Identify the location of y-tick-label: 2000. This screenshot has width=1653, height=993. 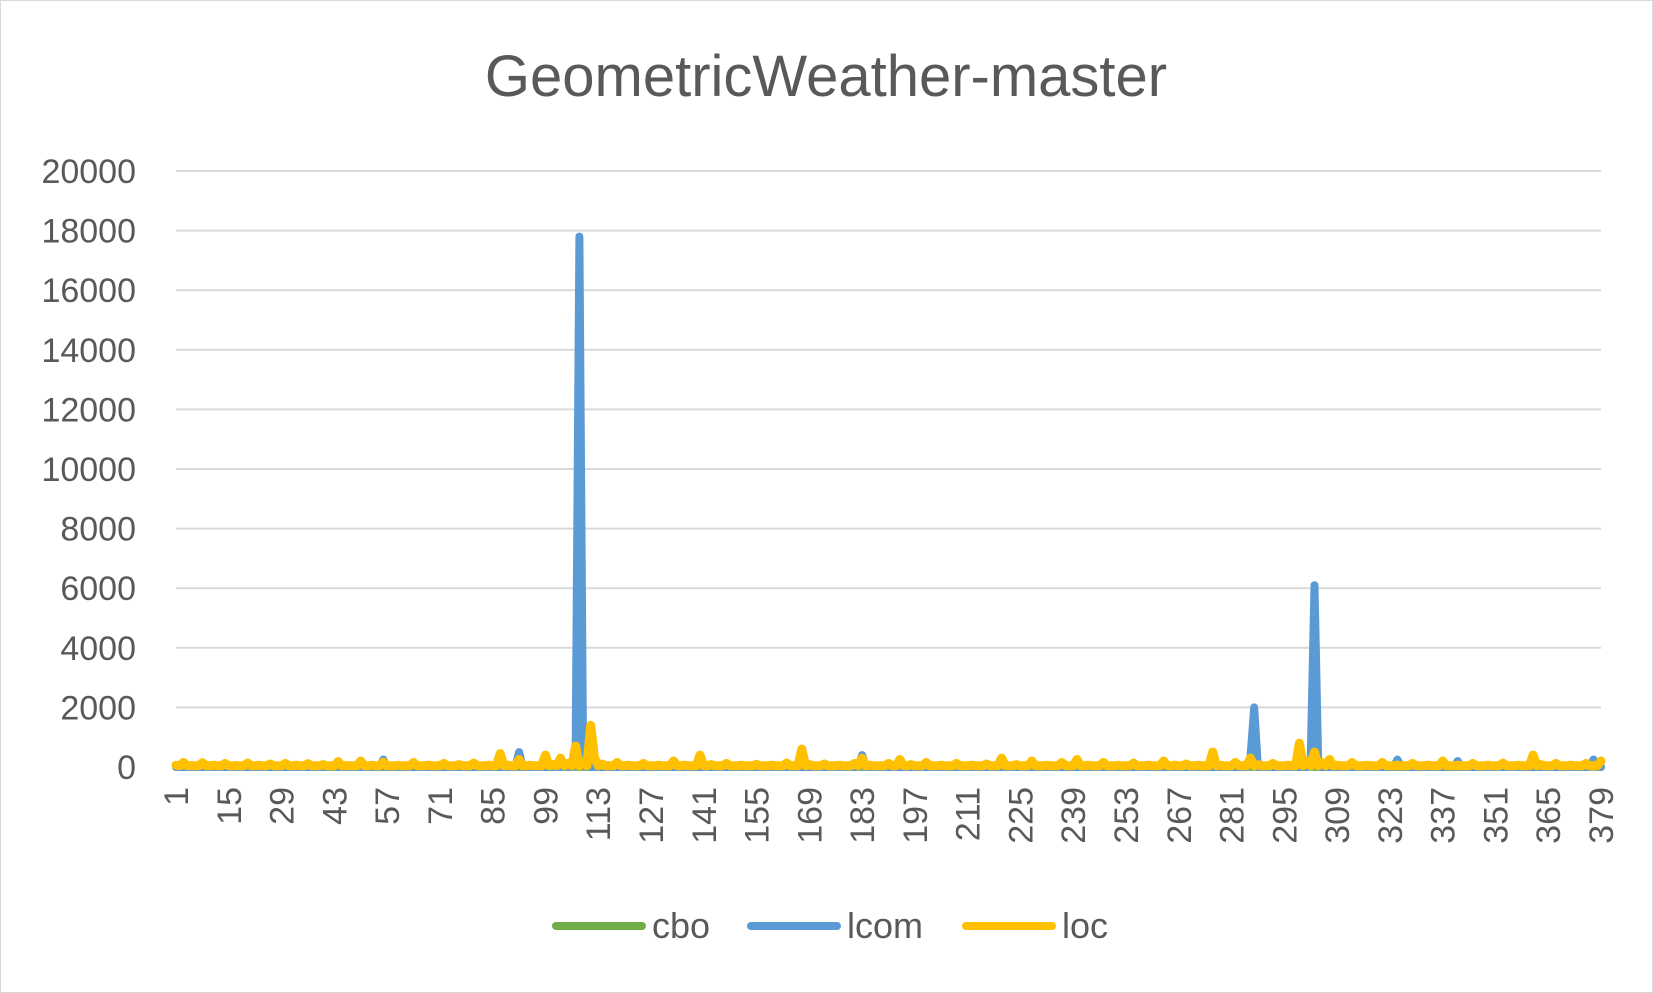
(98, 708).